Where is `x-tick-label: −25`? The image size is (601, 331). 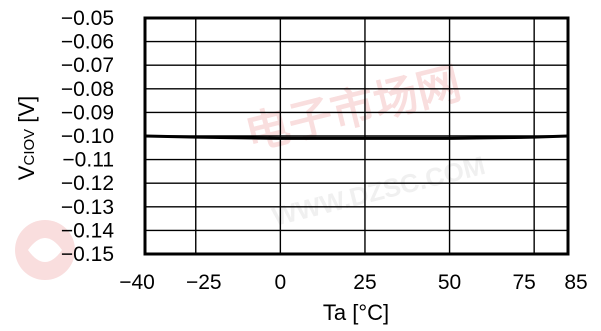
x-tick-label: −25 is located at coordinates (204, 282).